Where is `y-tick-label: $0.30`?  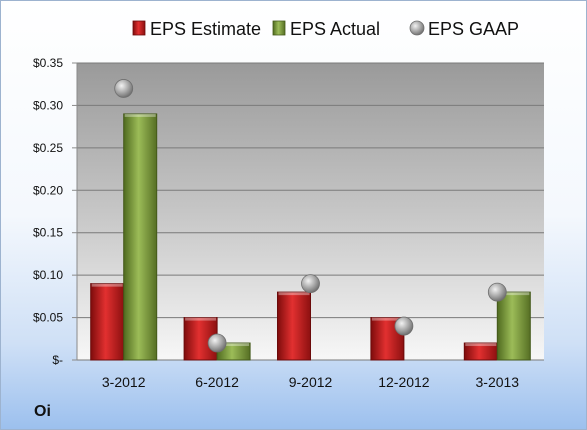
y-tick-label: $0.30 is located at coordinates (48, 105).